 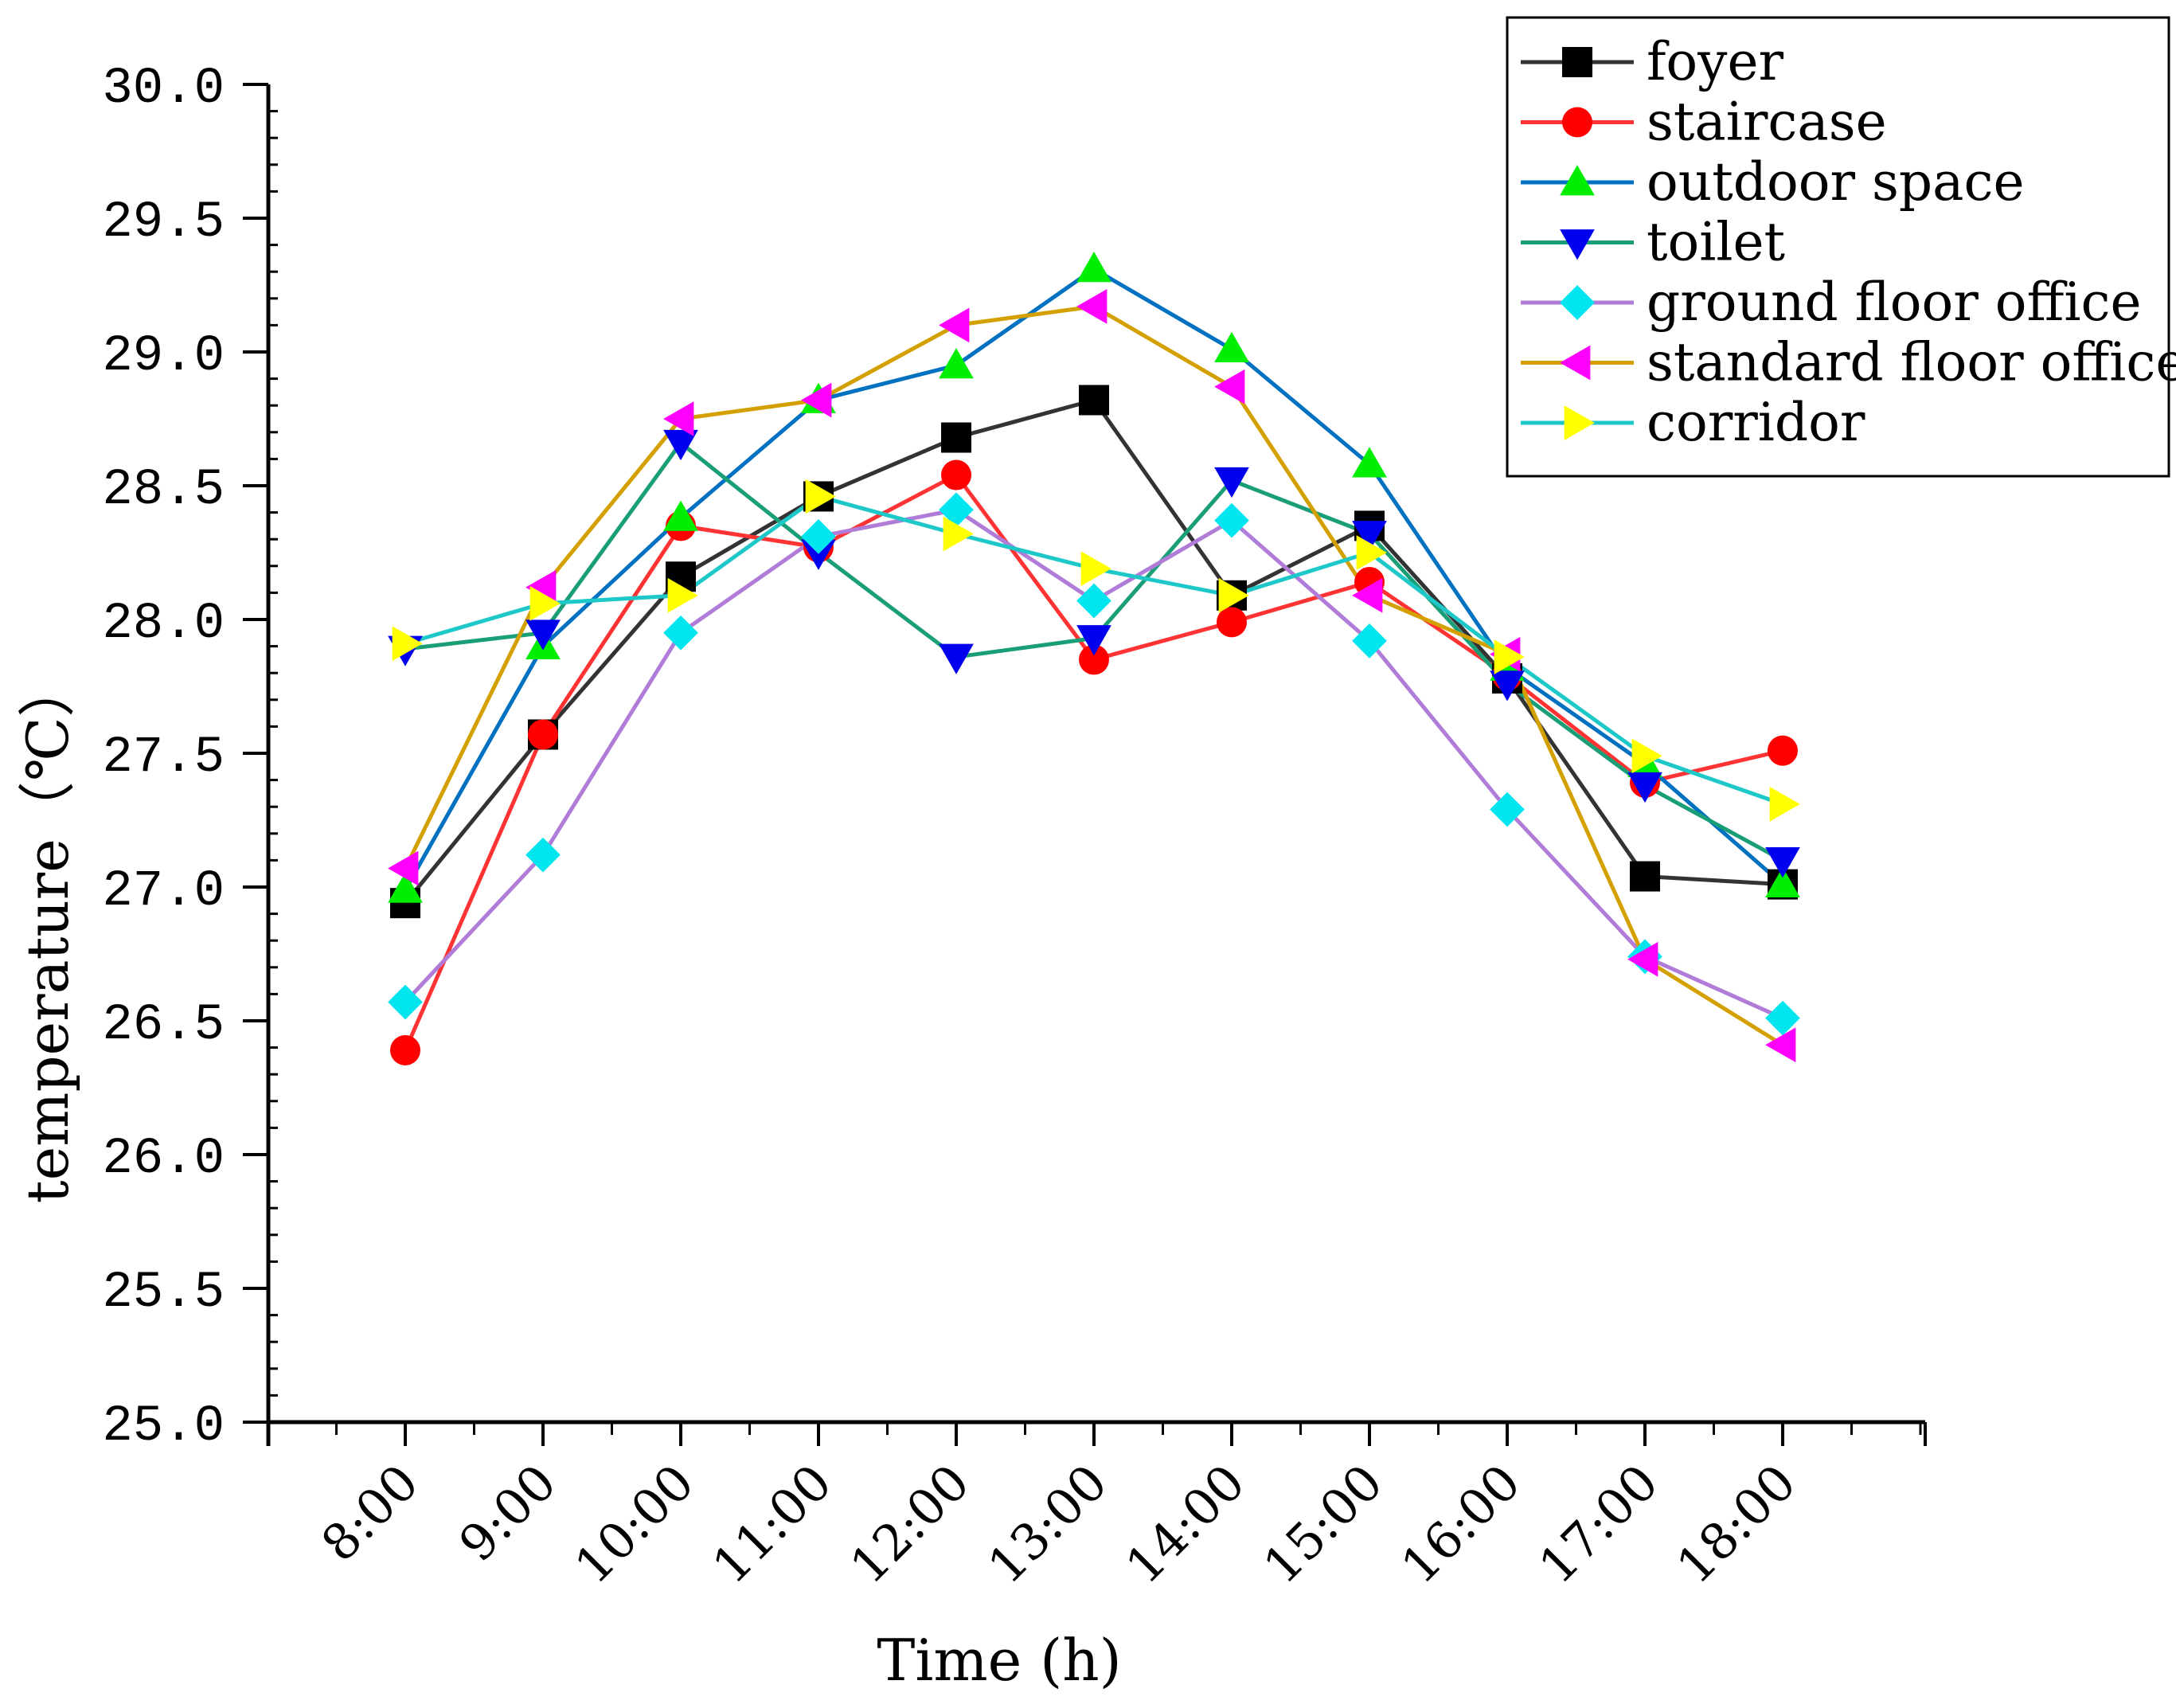 I want to click on x-tick-label: 18:00, so click(x=1736, y=1524).